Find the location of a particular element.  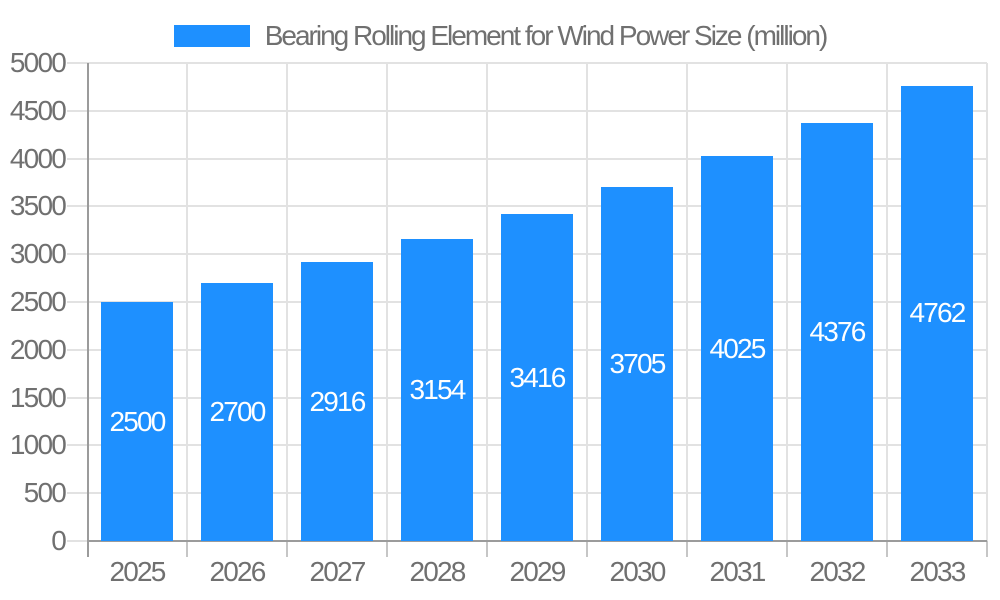

bar-value-label-2032: 4376 is located at coordinates (837, 331).